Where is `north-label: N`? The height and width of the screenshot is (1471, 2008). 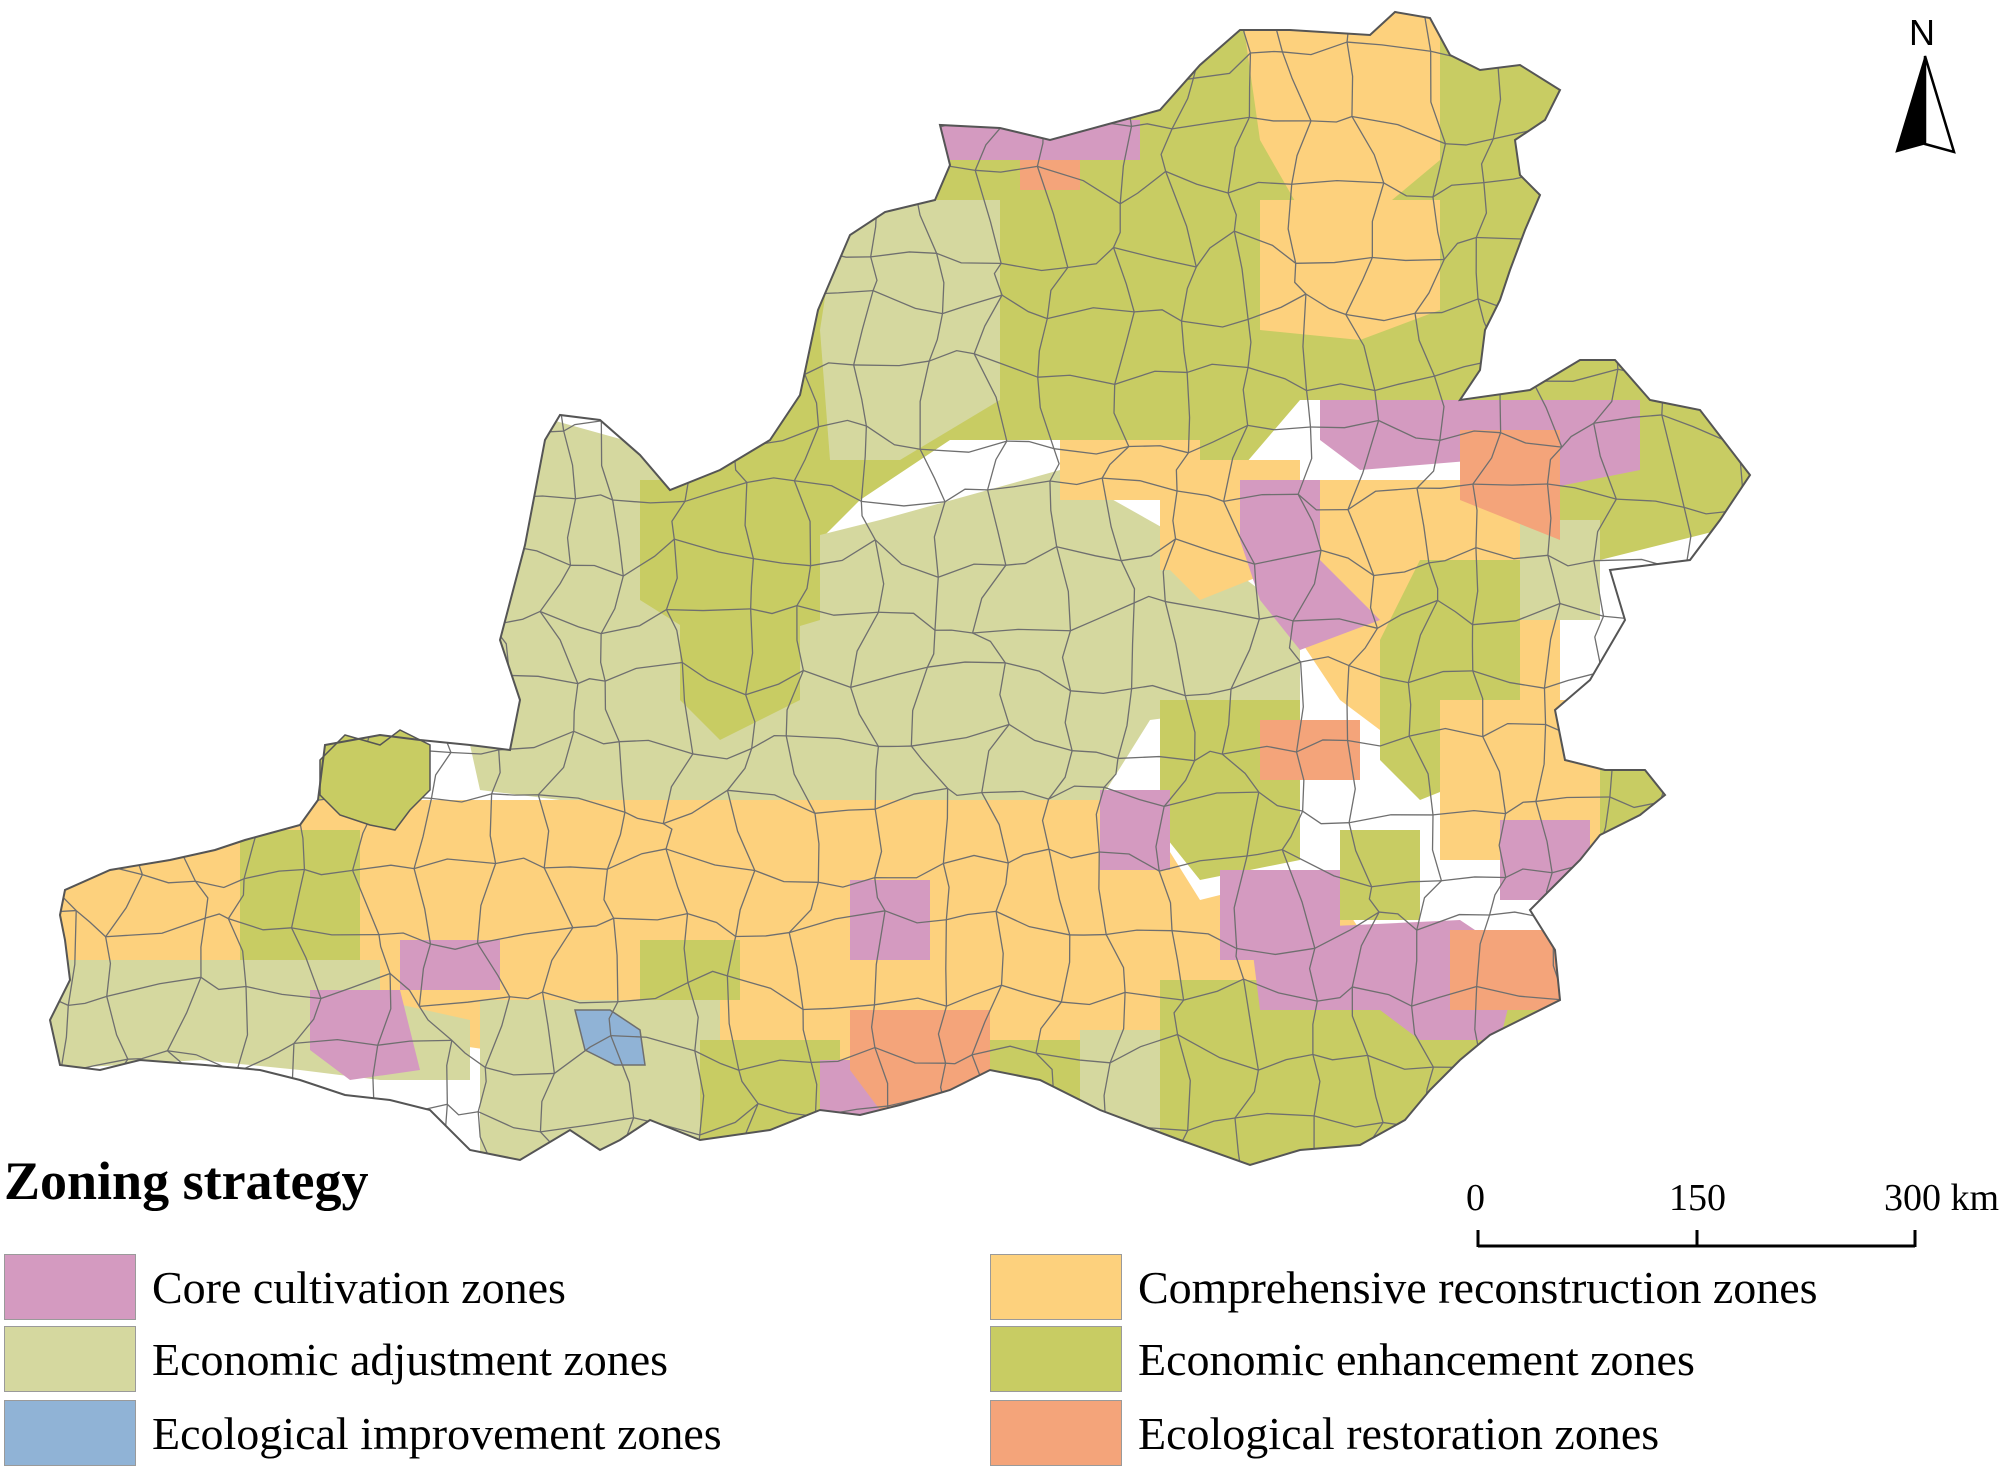
north-label: N is located at coordinates (1922, 32).